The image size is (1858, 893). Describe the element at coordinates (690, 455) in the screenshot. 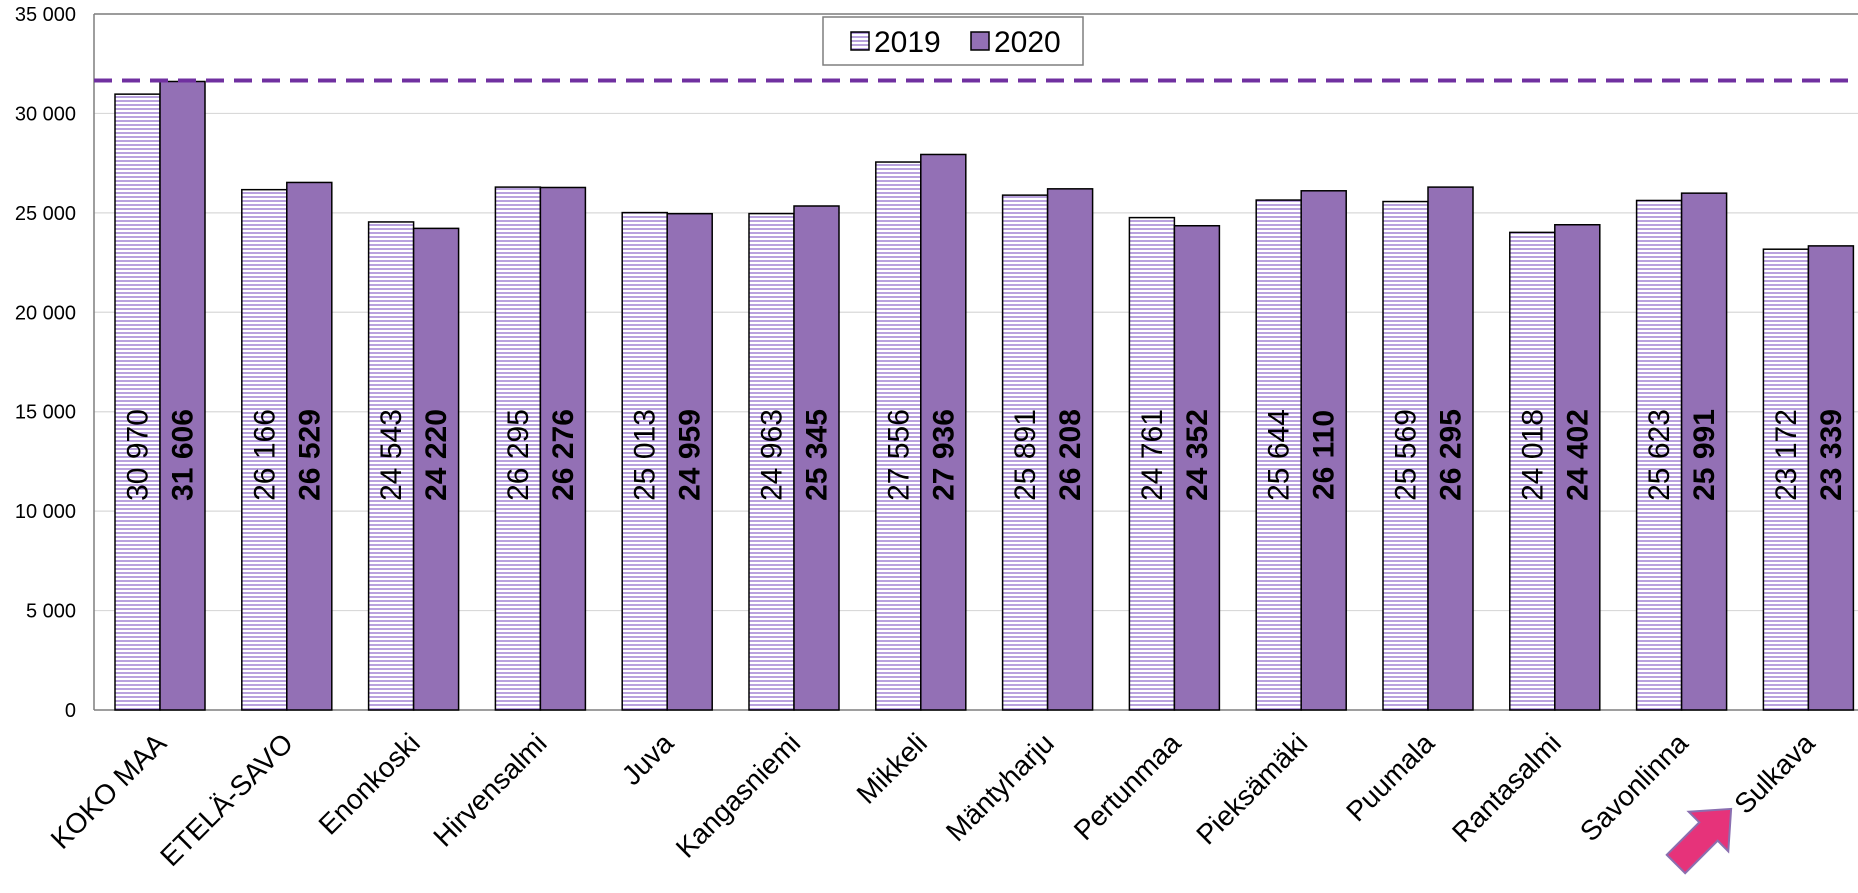

I see `data-label-2020: 24 959` at that location.